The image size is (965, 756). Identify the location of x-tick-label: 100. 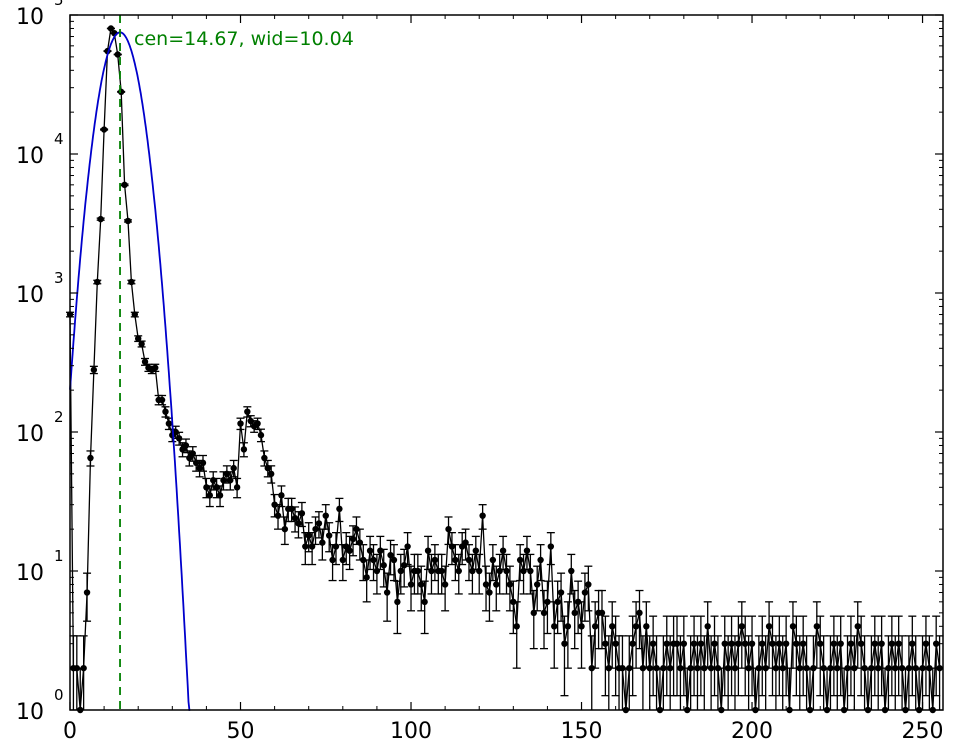
(411, 731).